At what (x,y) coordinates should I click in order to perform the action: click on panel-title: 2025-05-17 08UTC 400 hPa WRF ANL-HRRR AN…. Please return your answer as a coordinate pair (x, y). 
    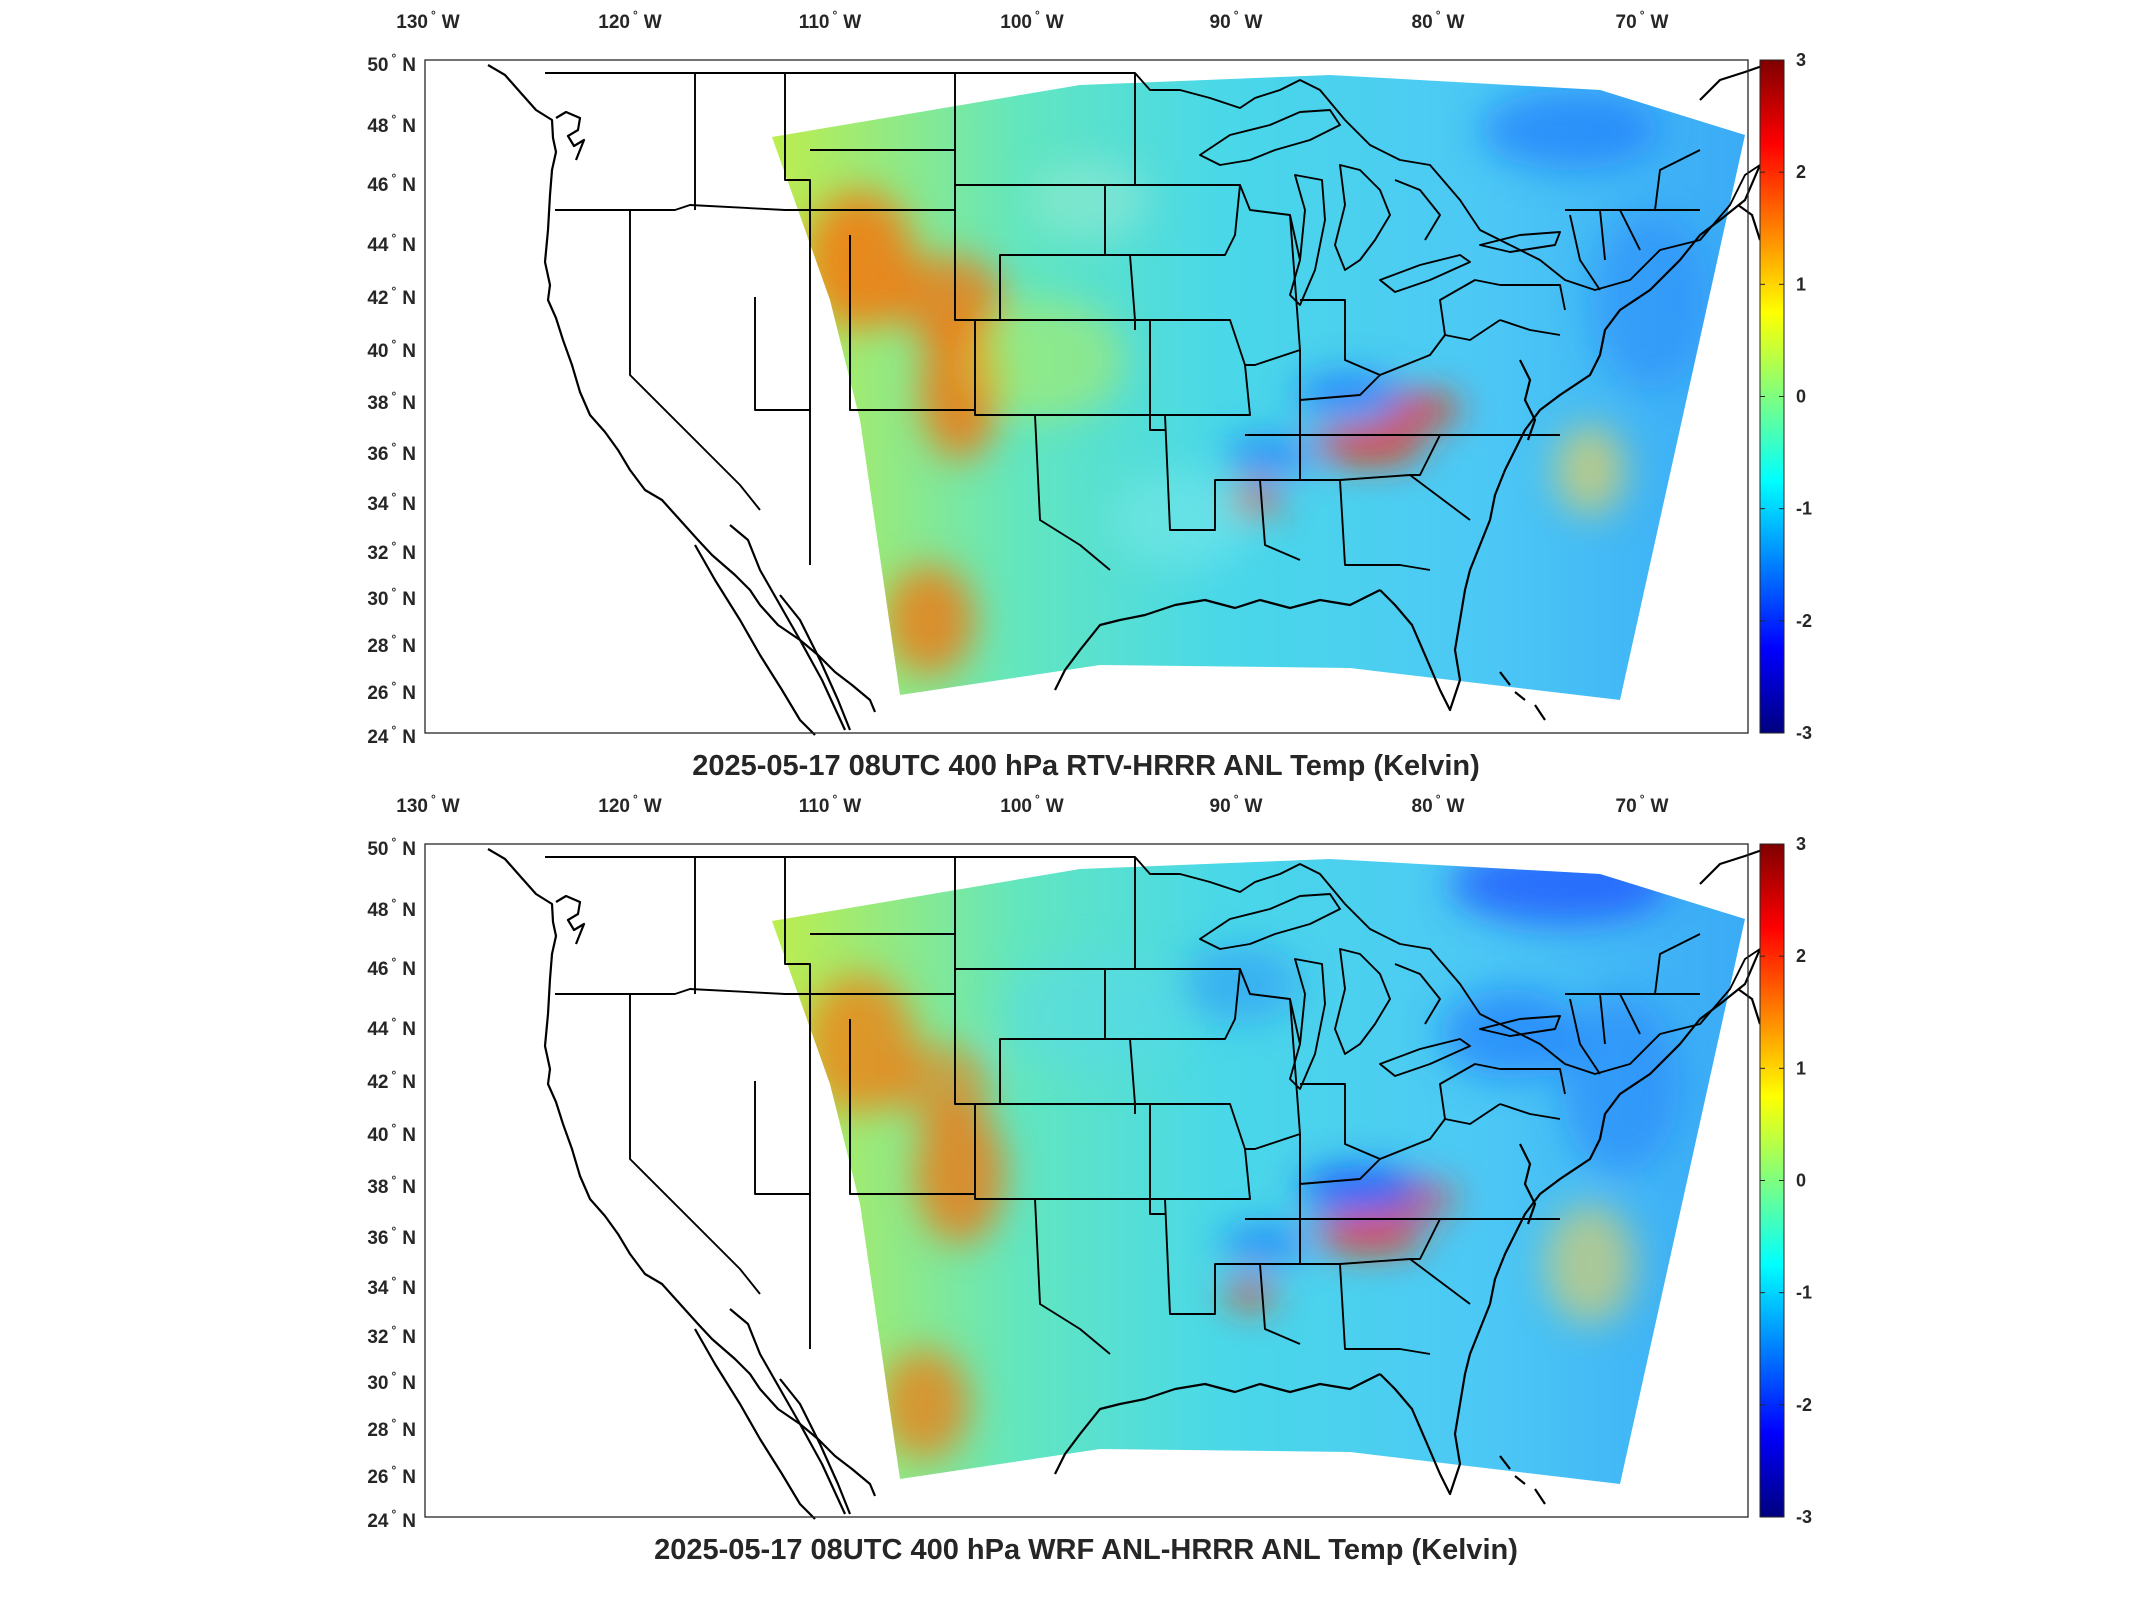
    Looking at the image, I should click on (1086, 1550).